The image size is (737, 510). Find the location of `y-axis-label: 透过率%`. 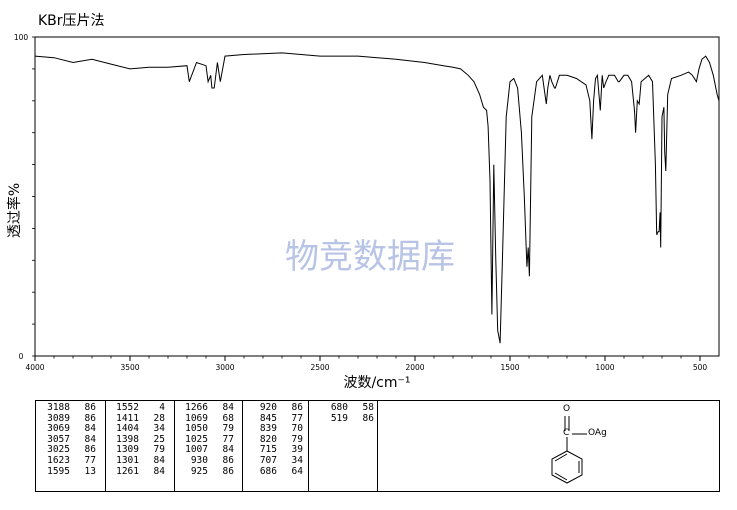

y-axis-label: 透过率% is located at coordinates (14, 210).